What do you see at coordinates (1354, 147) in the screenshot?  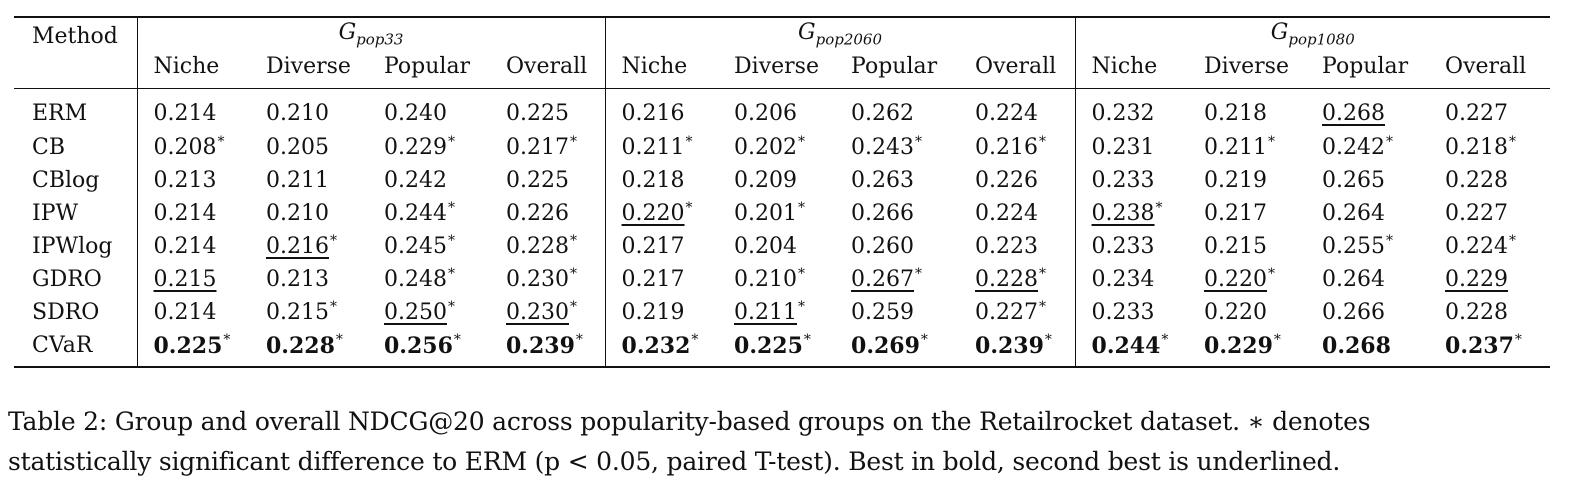 I see `cell-value: 0.242` at bounding box center [1354, 147].